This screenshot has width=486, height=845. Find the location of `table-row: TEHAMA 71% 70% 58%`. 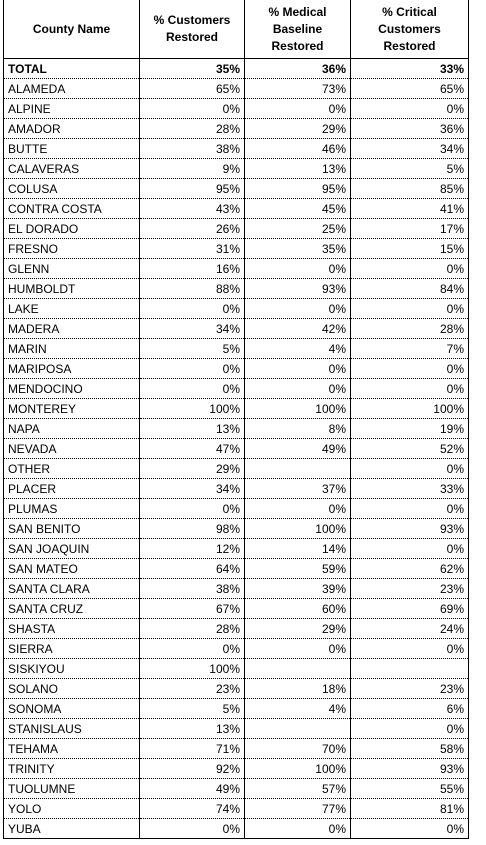

table-row: TEHAMA 71% 70% 58% is located at coordinates (236, 748).